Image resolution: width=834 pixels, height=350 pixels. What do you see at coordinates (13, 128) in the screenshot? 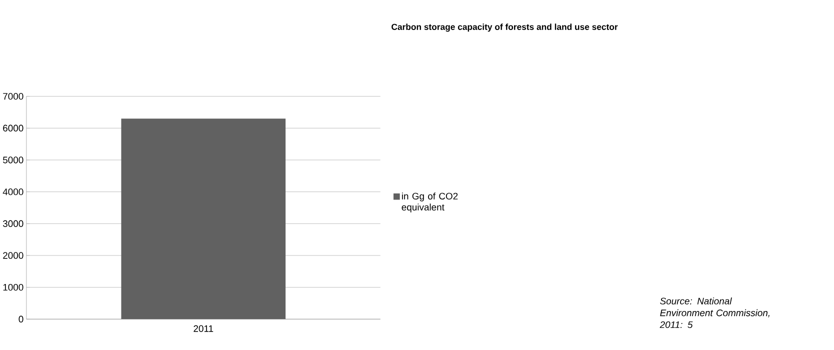
I see `y-tick-label: 6000` at bounding box center [13, 128].